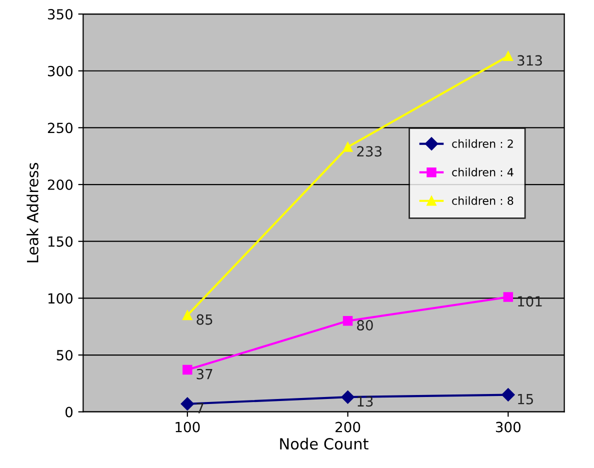  What do you see at coordinates (200, 408) in the screenshot?
I see `data-label: 7` at bounding box center [200, 408].